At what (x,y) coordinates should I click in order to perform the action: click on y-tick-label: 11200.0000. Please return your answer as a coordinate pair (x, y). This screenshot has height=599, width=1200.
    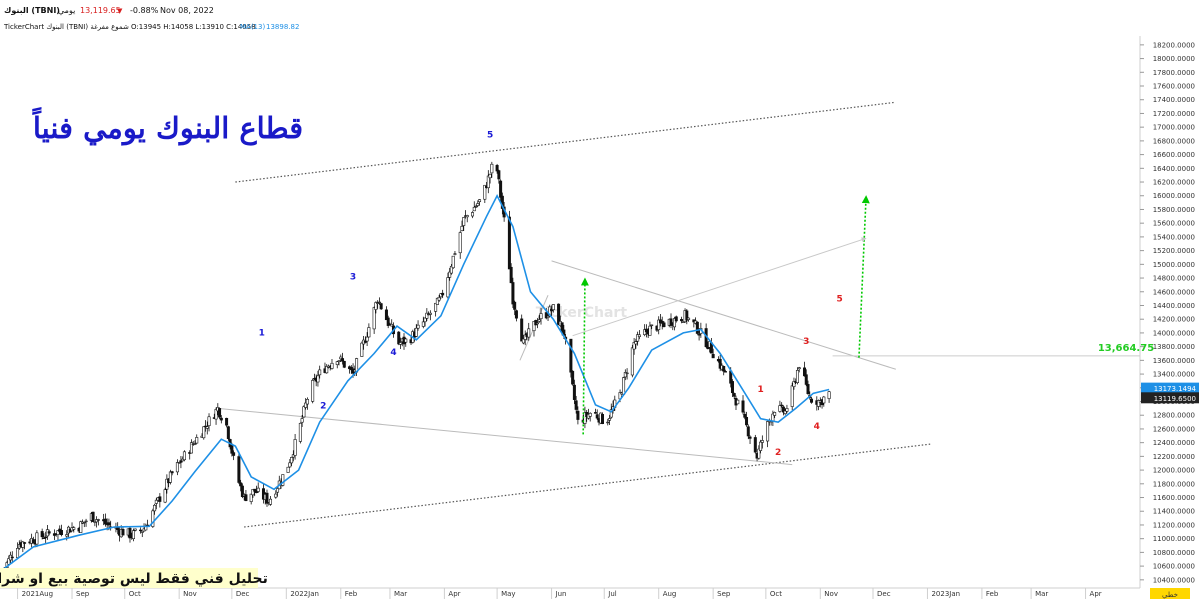
    Looking at the image, I should click on (1174, 525).